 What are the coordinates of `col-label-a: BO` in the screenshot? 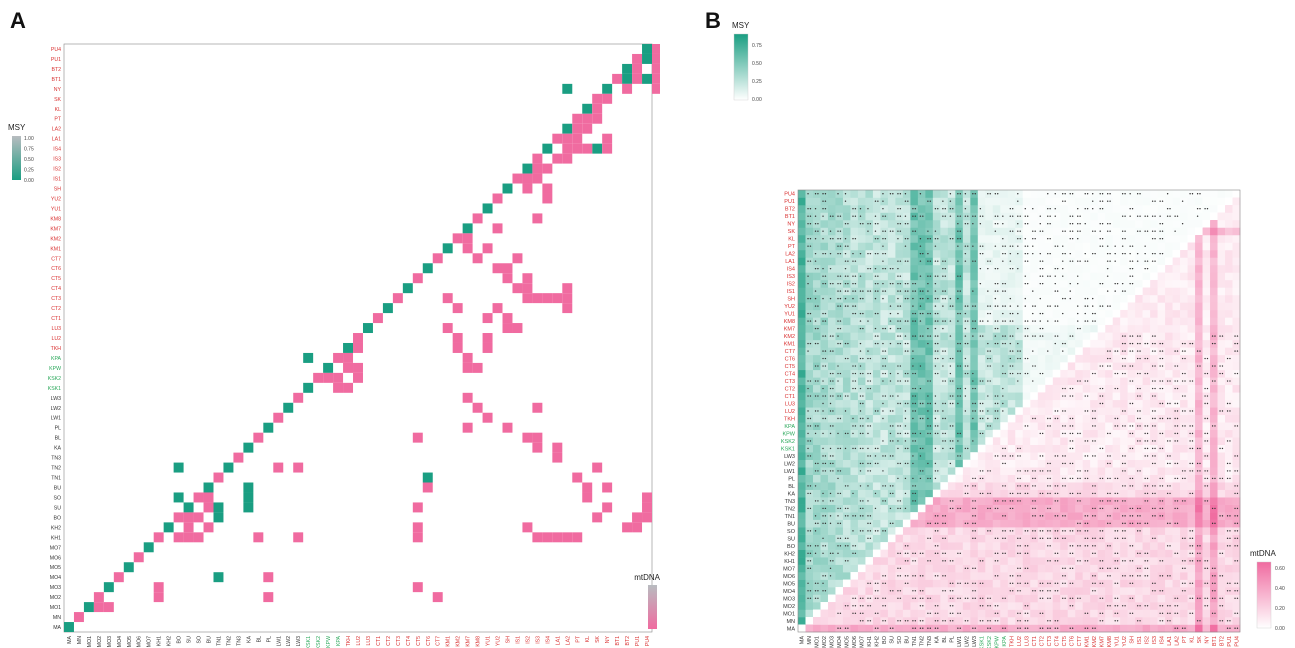 It's located at (180, 640).